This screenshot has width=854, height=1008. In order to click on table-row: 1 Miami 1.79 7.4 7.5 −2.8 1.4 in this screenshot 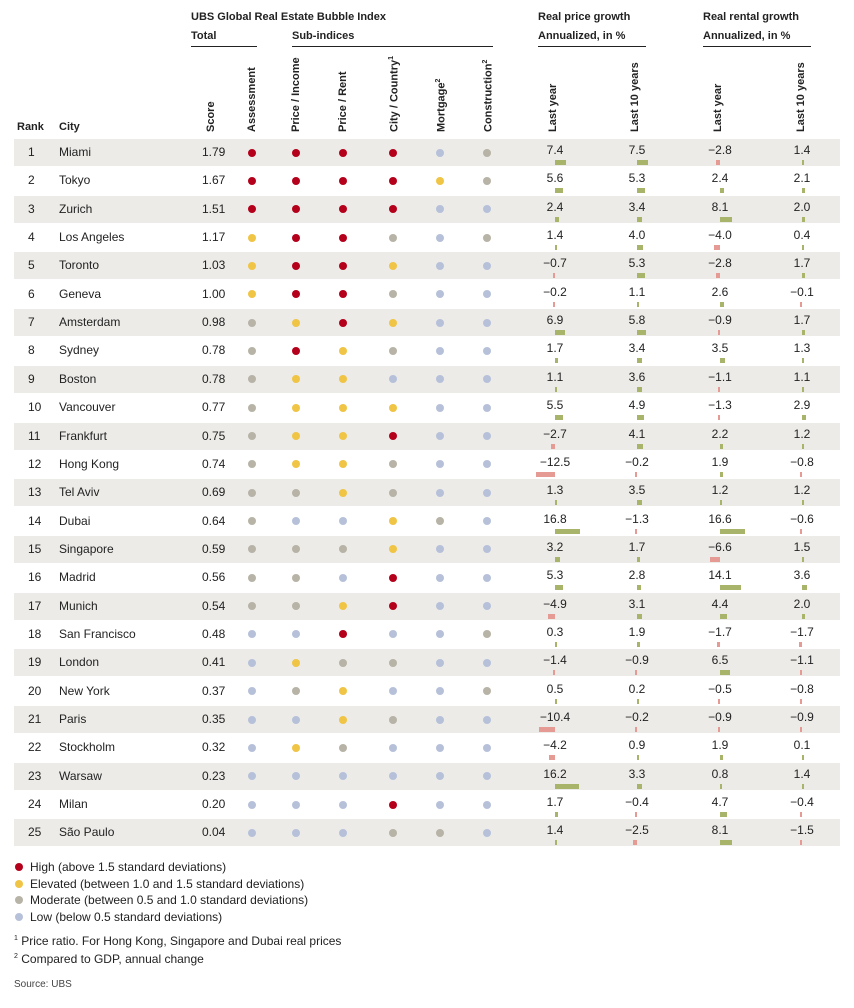, I will do `click(427, 152)`.